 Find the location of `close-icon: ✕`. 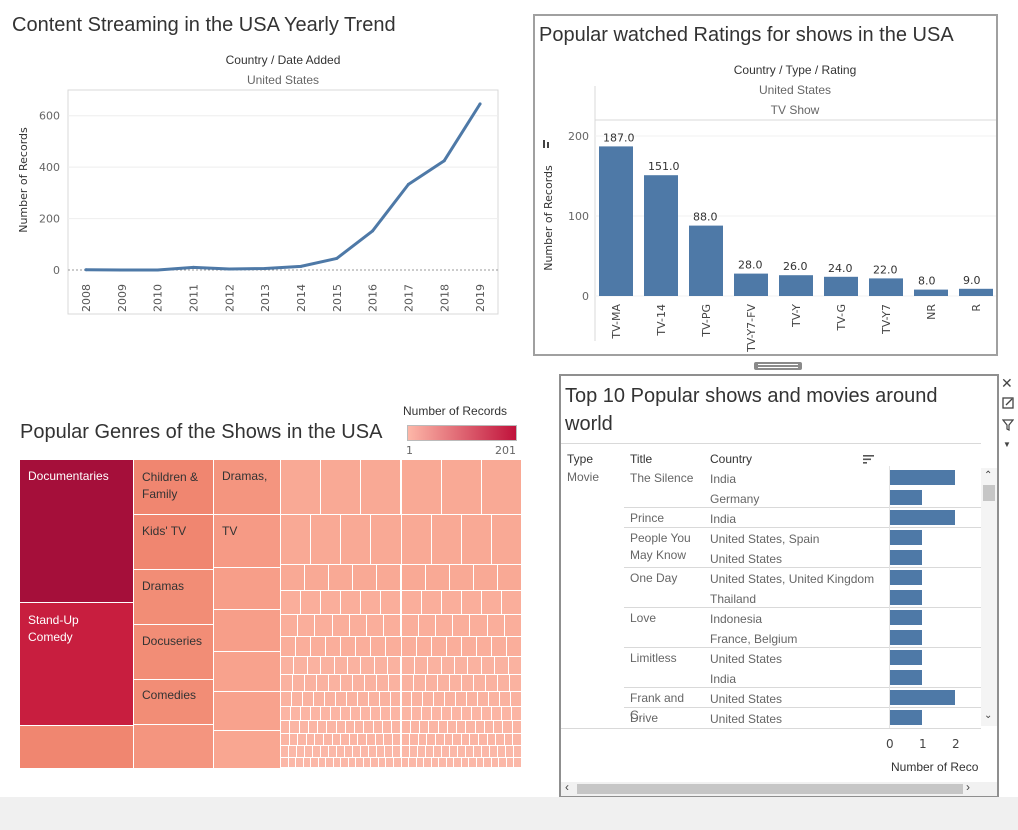

close-icon: ✕ is located at coordinates (1007, 383).